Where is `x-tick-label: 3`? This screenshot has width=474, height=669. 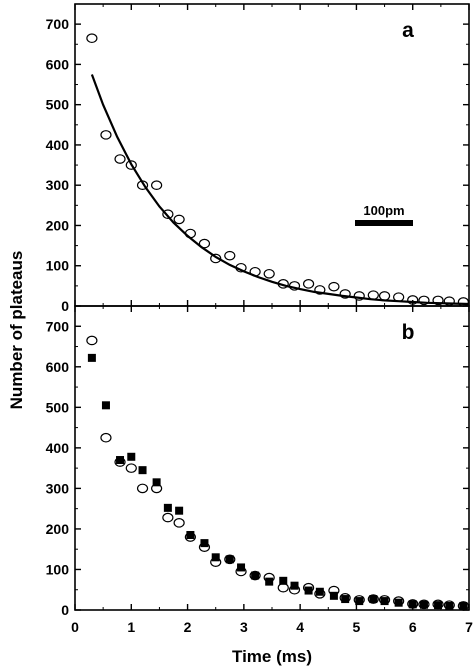 x-tick-label: 3 is located at coordinates (244, 627).